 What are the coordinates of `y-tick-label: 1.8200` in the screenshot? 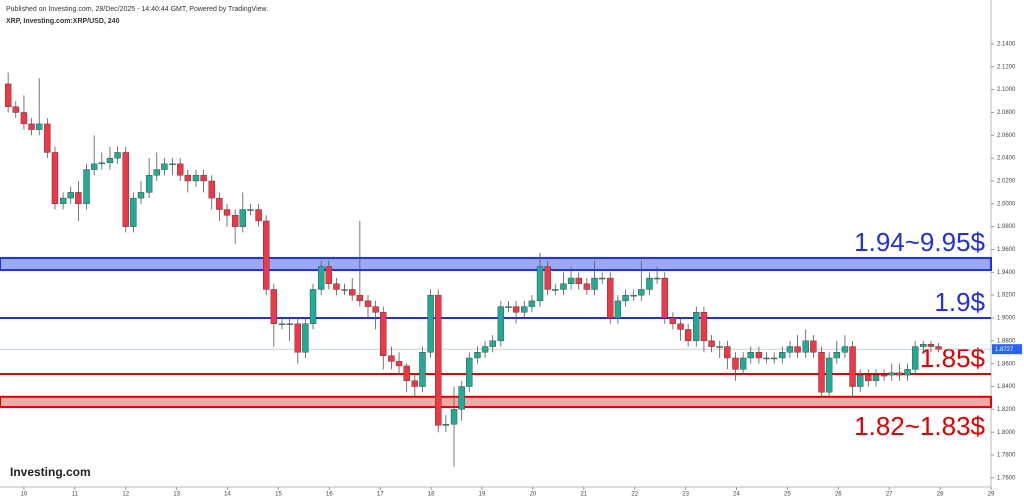 It's located at (1006, 410).